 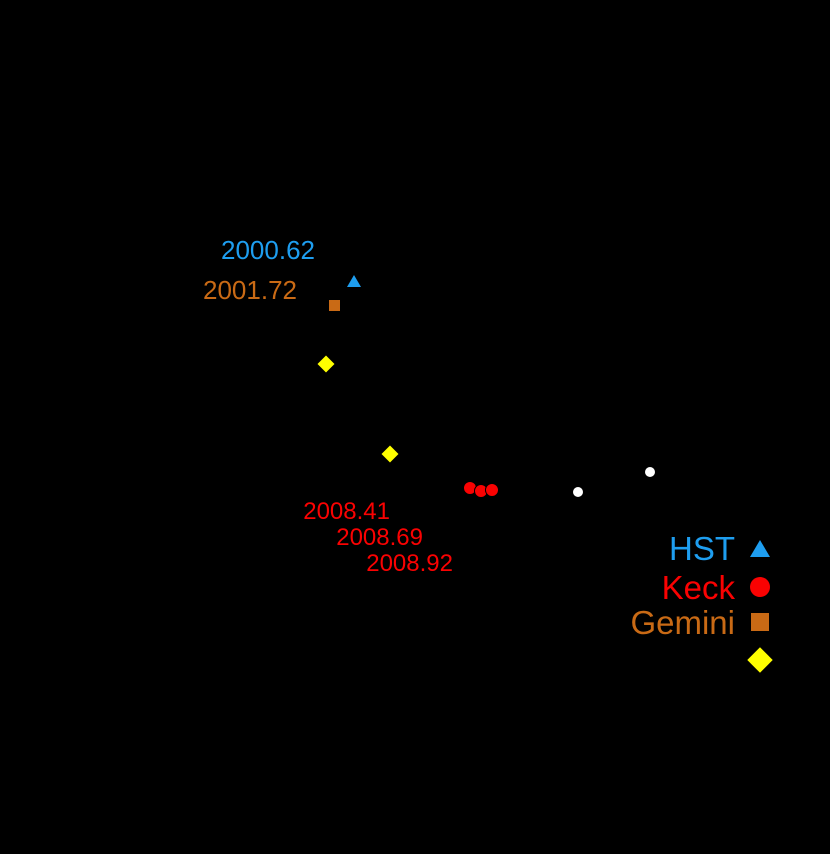 I want to click on epoch-label-2001-72: 2001.72, so click(x=250, y=290).